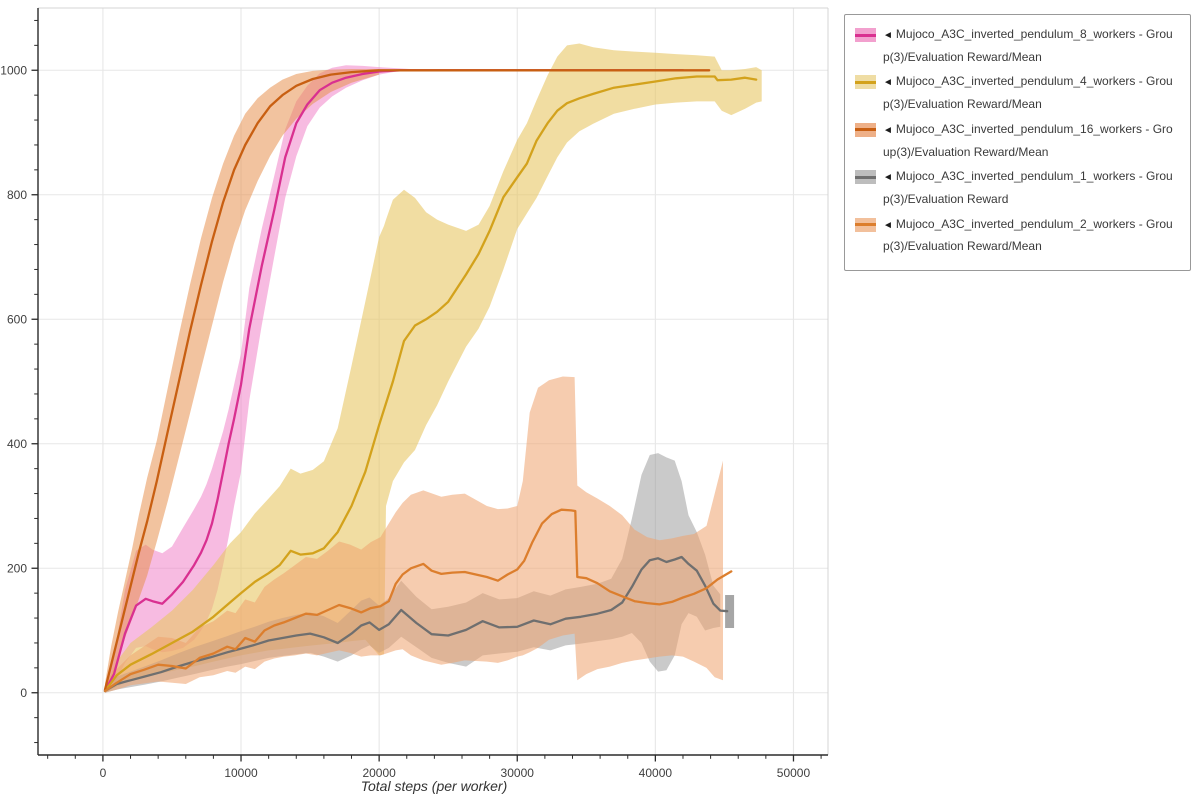  I want to click on x-tick-label: 40000, so click(656, 773).